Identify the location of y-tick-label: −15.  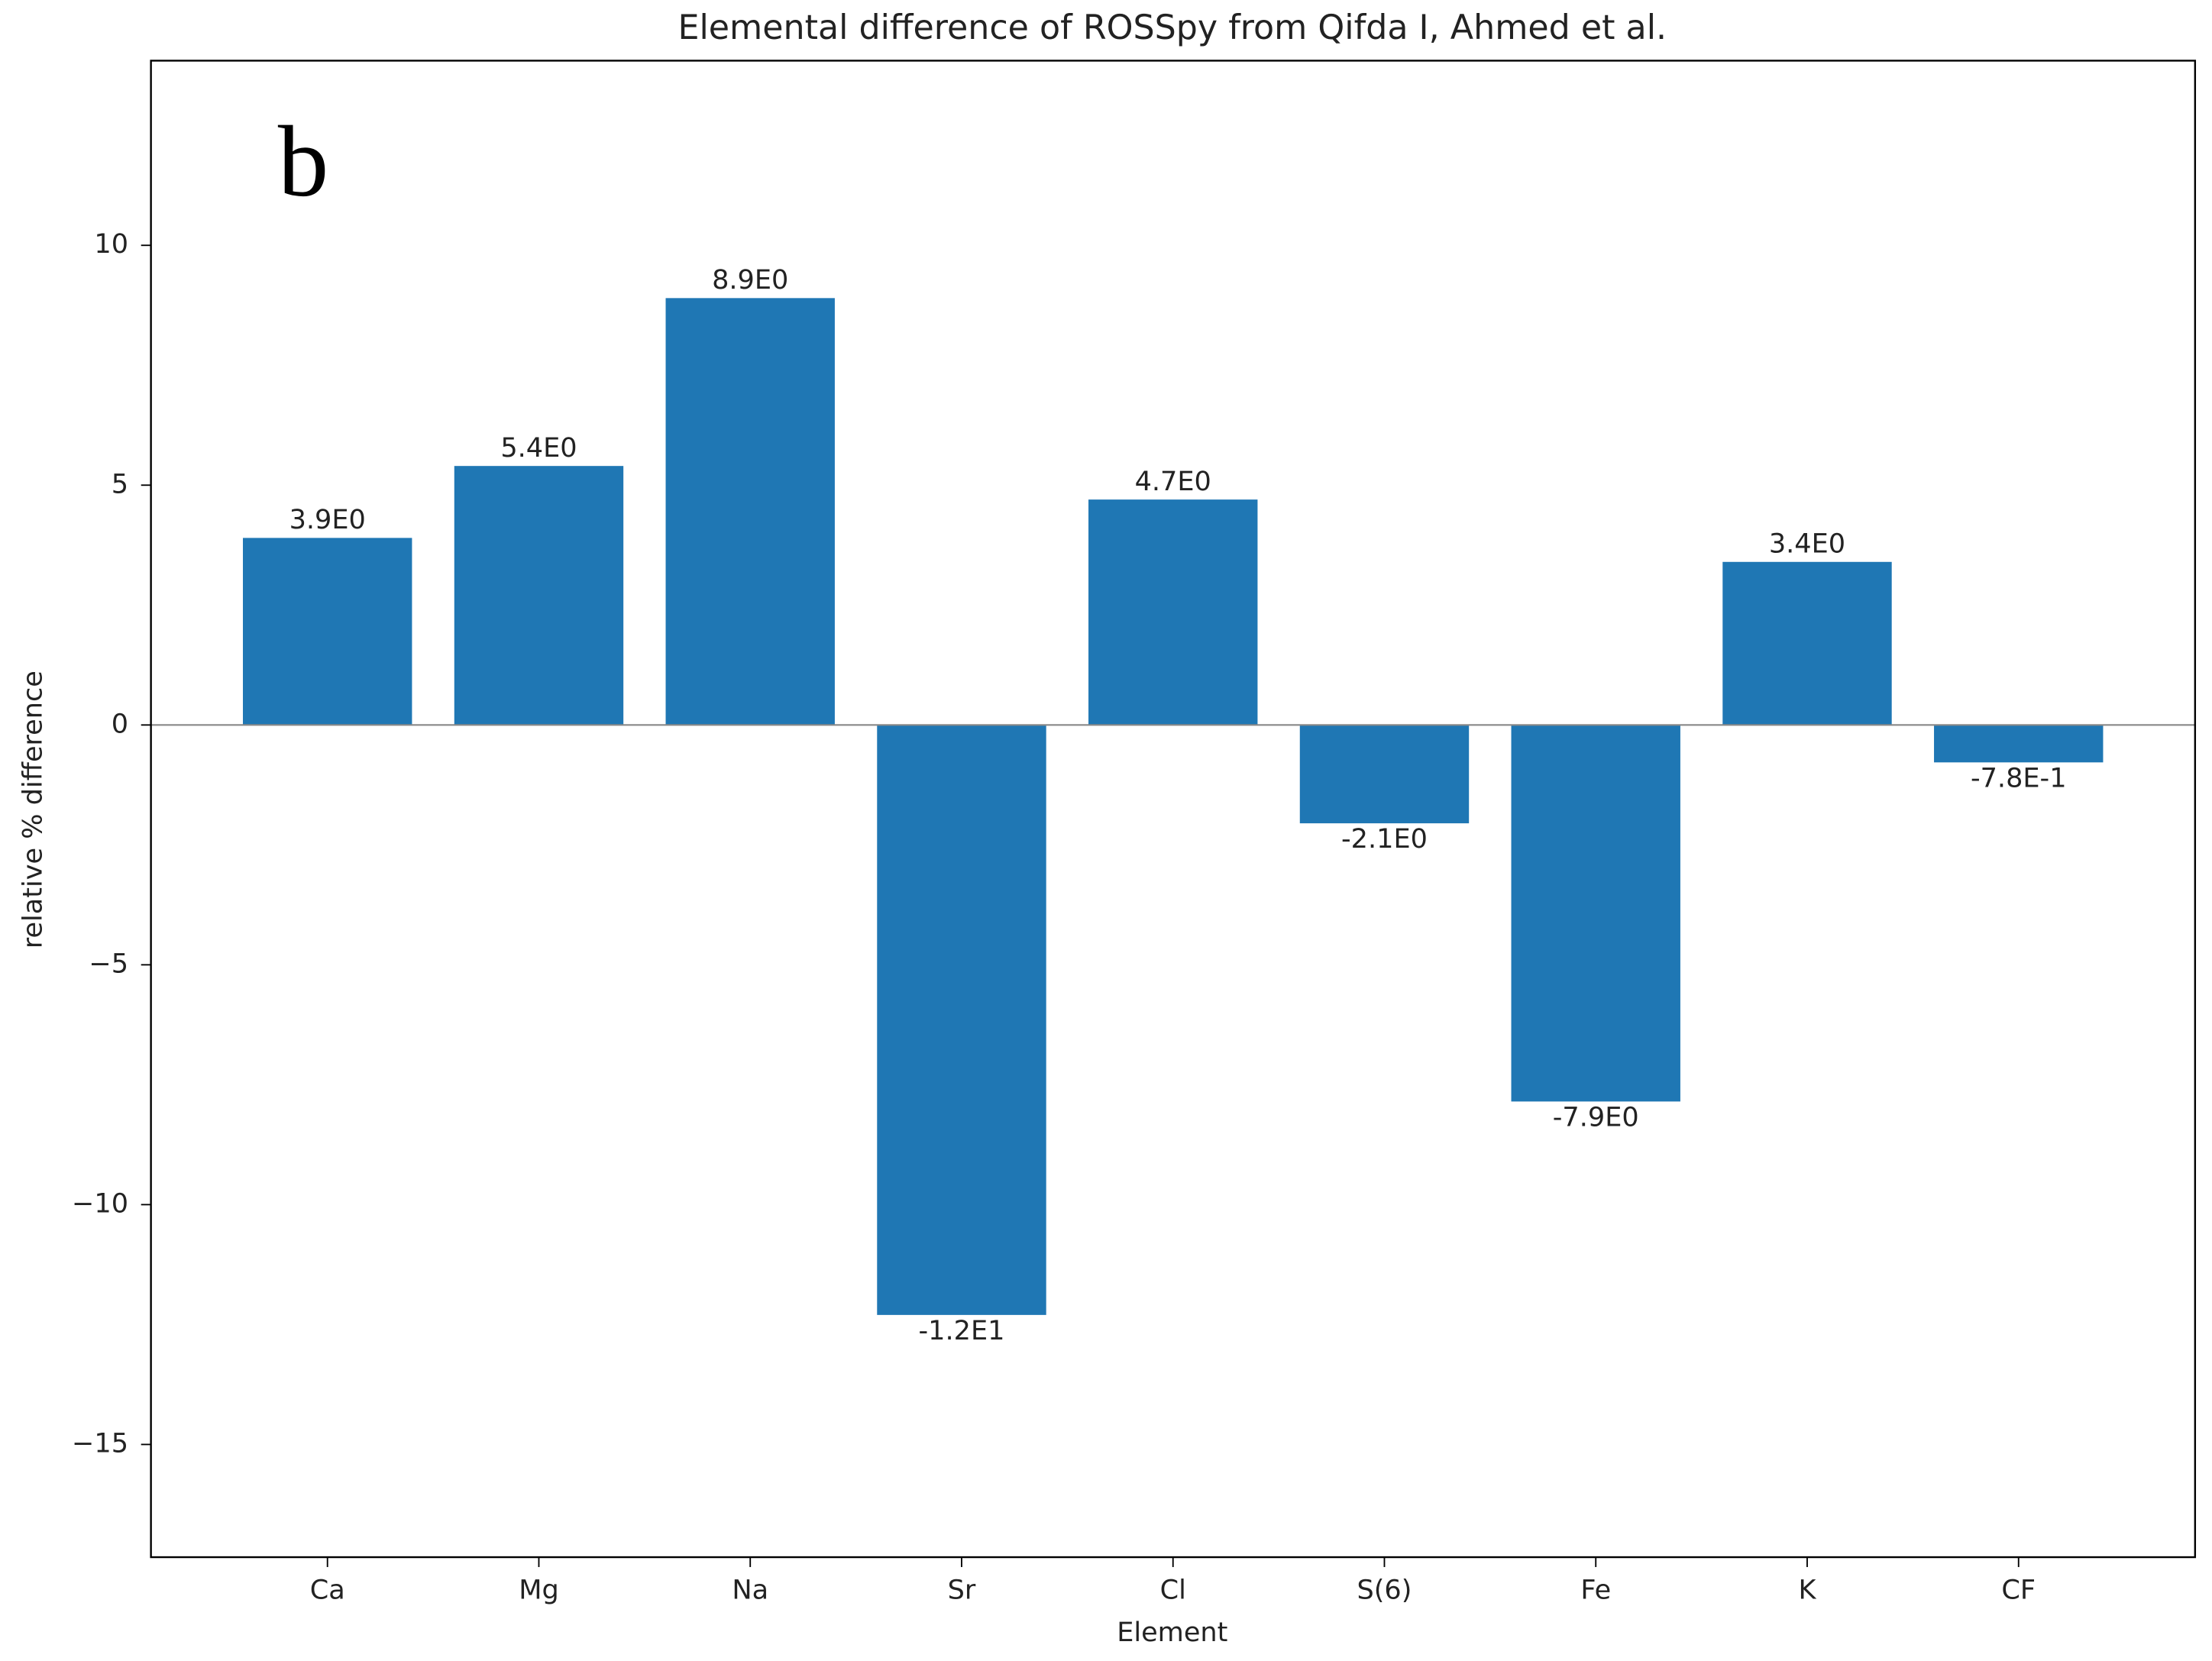
(100, 1443).